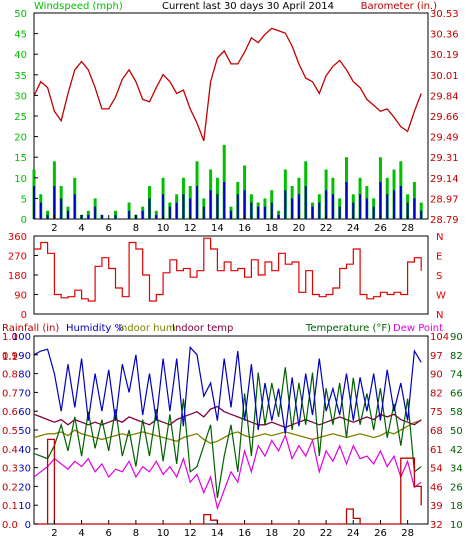  Describe the element at coordinates (228, 269) in the screenshot. I see `wind-direction-line` at that location.